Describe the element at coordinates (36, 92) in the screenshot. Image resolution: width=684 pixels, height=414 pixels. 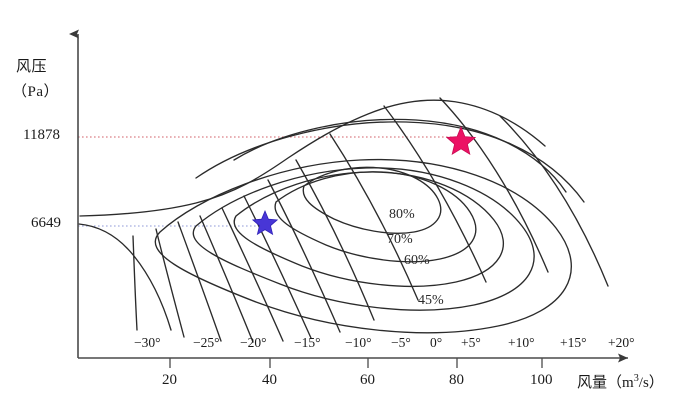
I see `y-axis-title-line2: （Pa）` at that location.